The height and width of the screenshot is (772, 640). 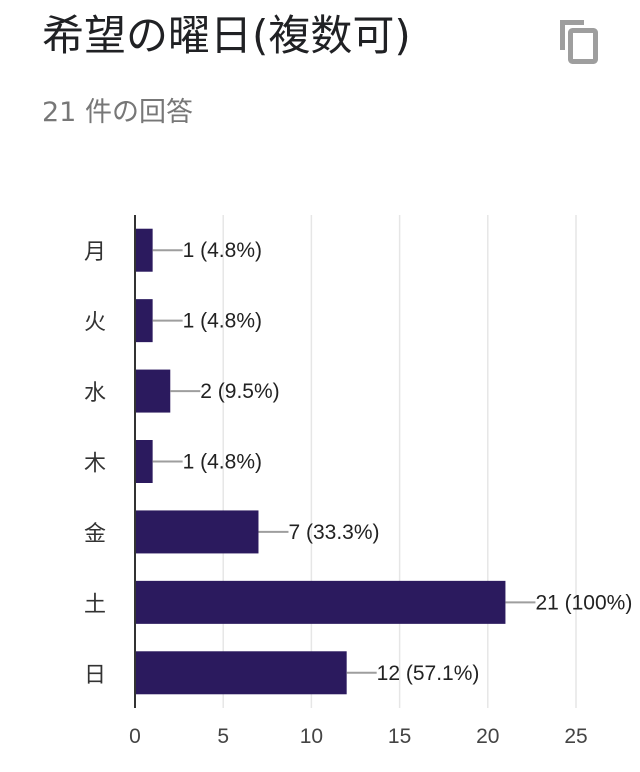 I want to click on x-tick-label: 25, so click(x=575, y=736).